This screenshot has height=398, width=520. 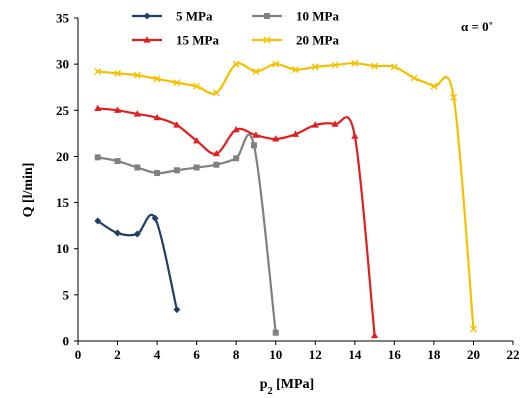 I want to click on x-tick-label: 18, so click(x=434, y=354).